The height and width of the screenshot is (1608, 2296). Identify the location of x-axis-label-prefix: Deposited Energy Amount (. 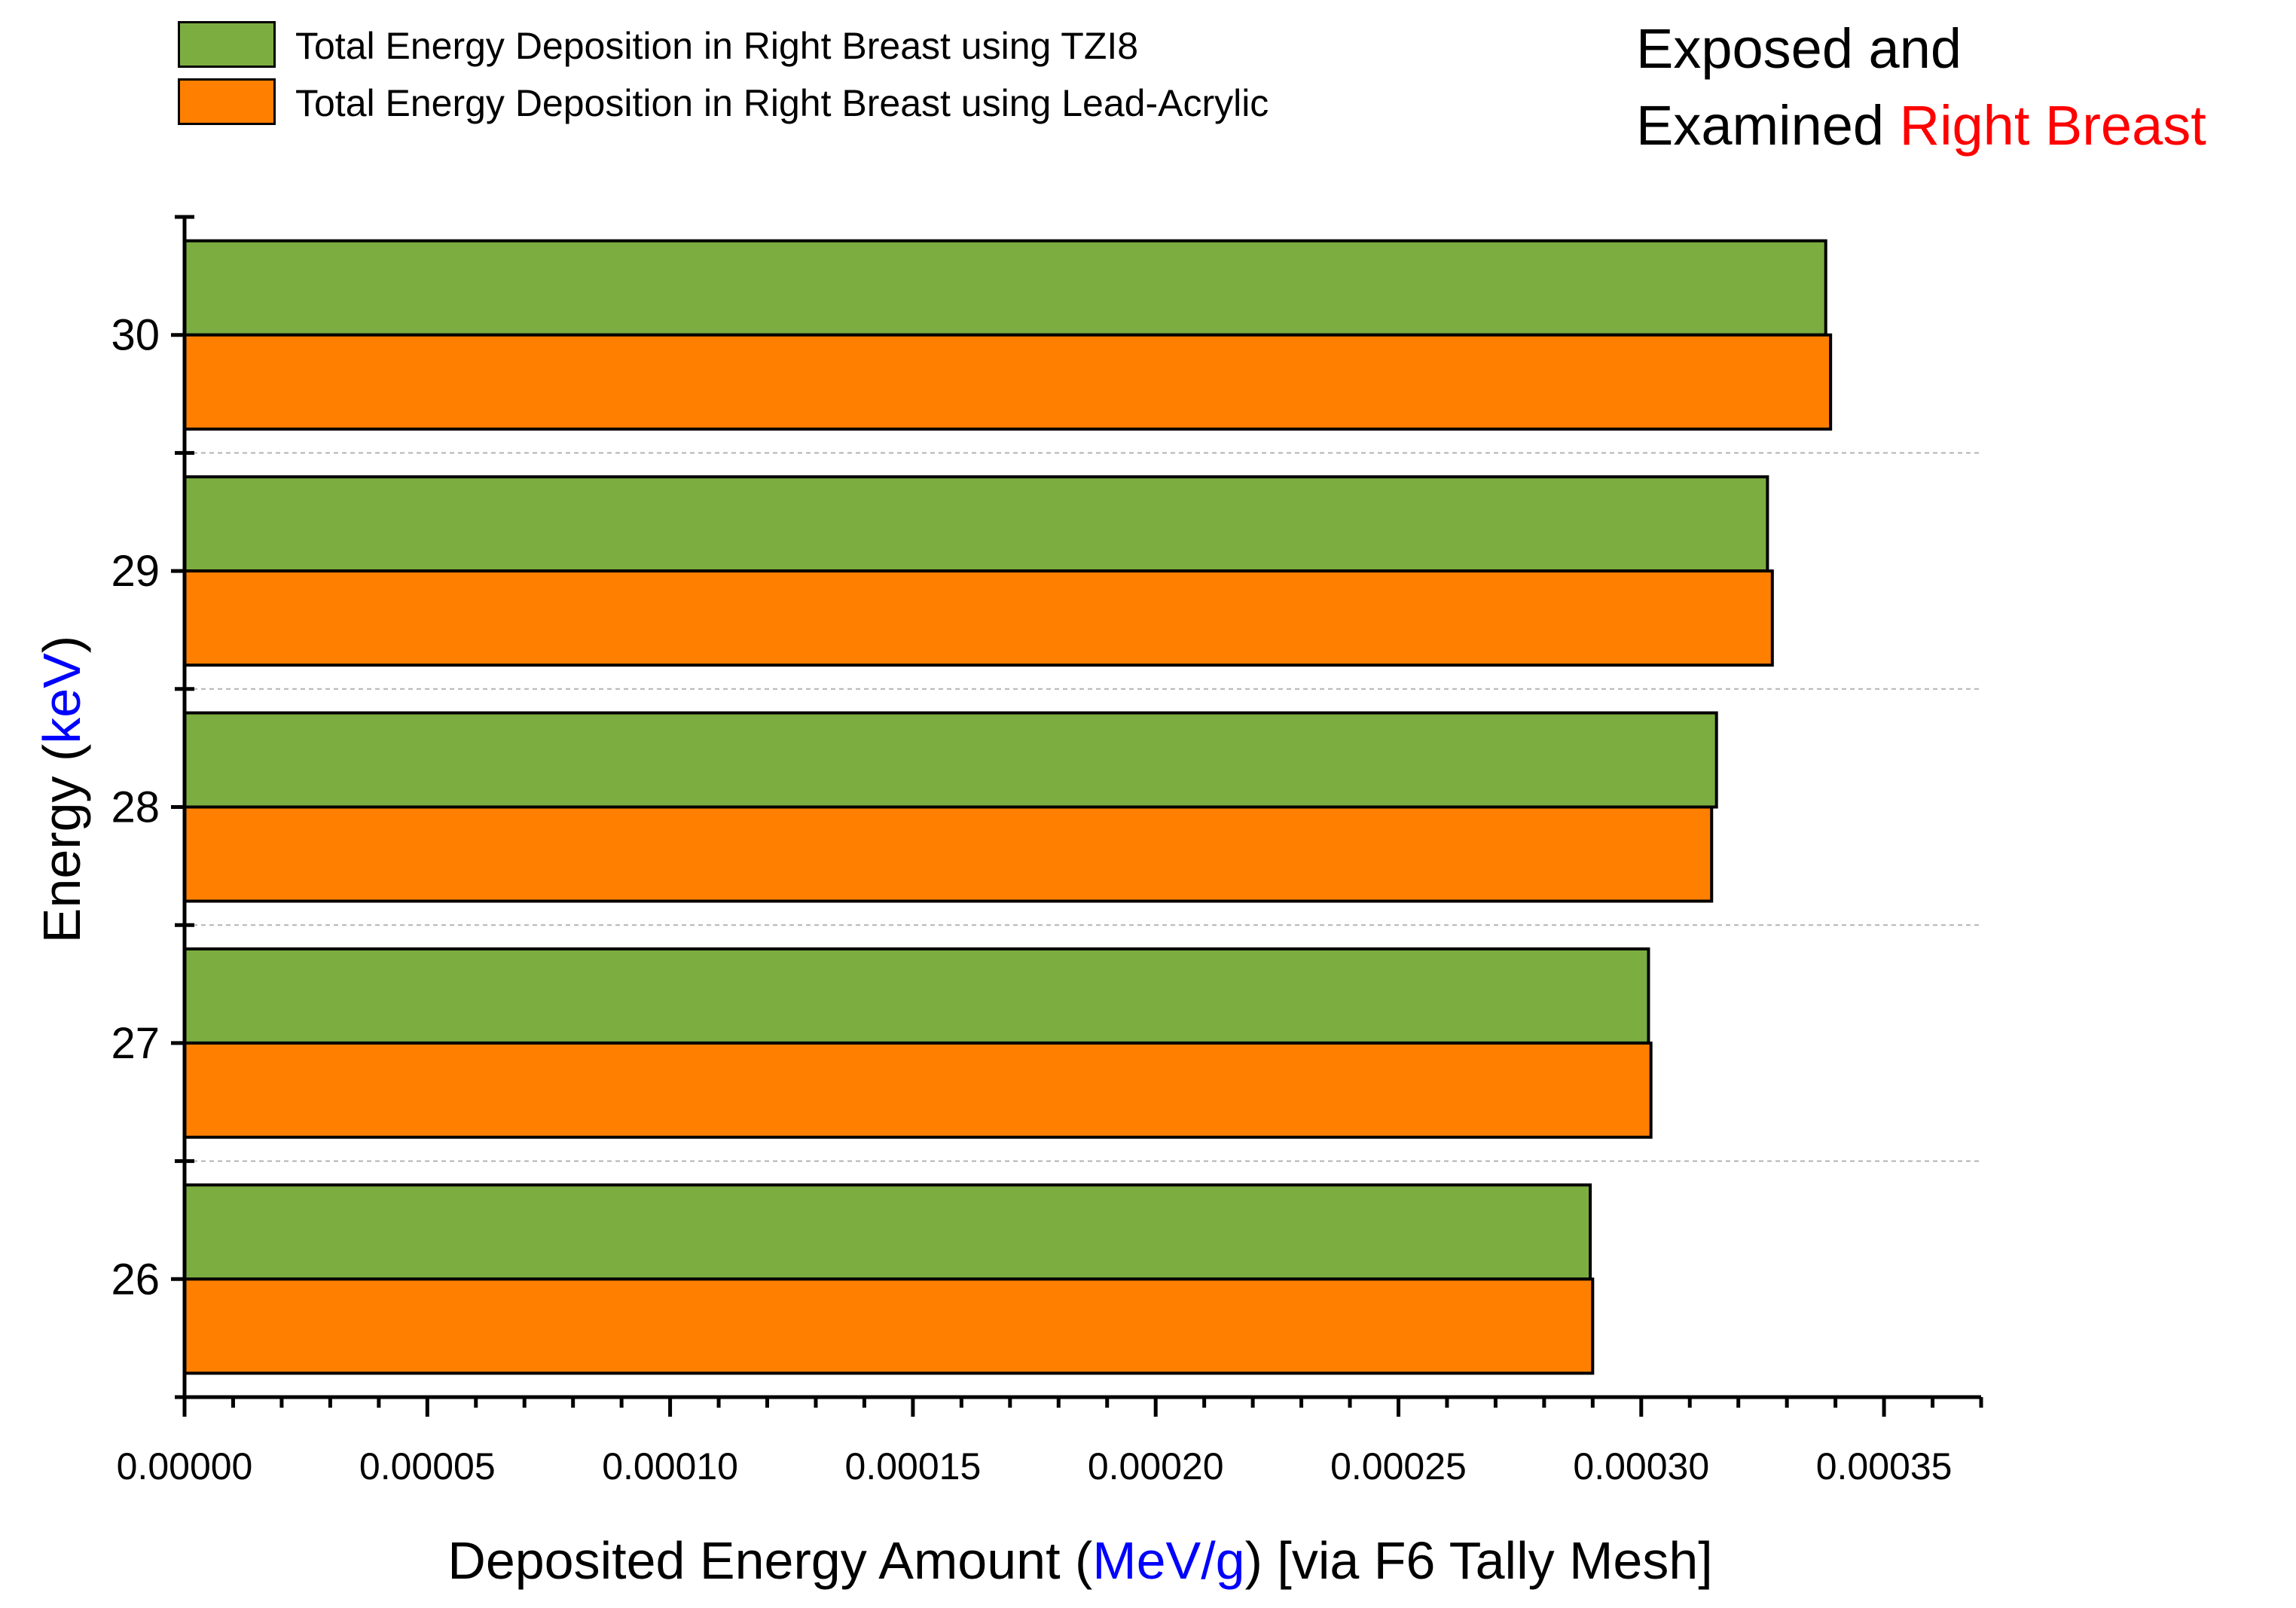
(770, 1560).